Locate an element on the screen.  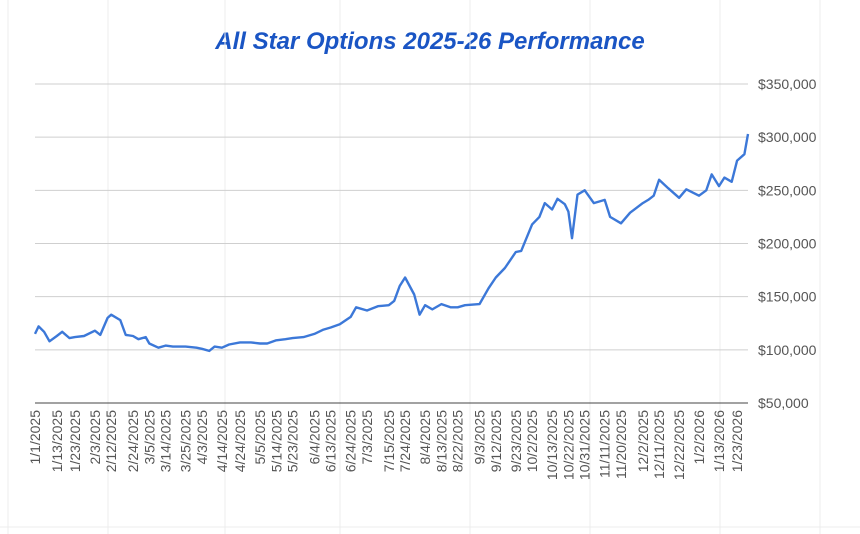
y-tick-label: $300,000 is located at coordinates (787, 137).